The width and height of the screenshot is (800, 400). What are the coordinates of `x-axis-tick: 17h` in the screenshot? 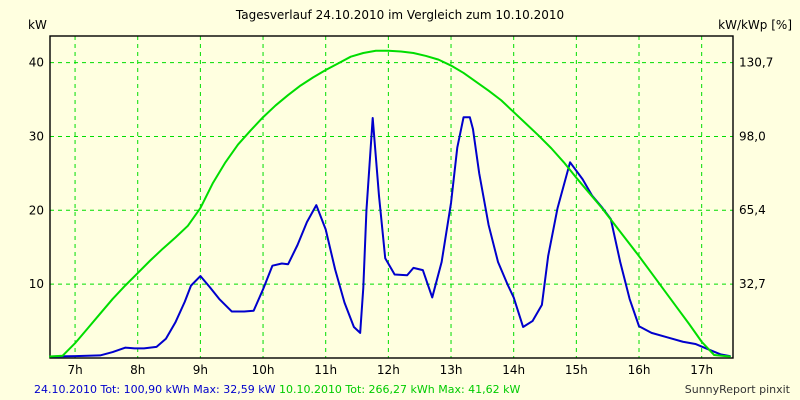 It's located at (701, 370).